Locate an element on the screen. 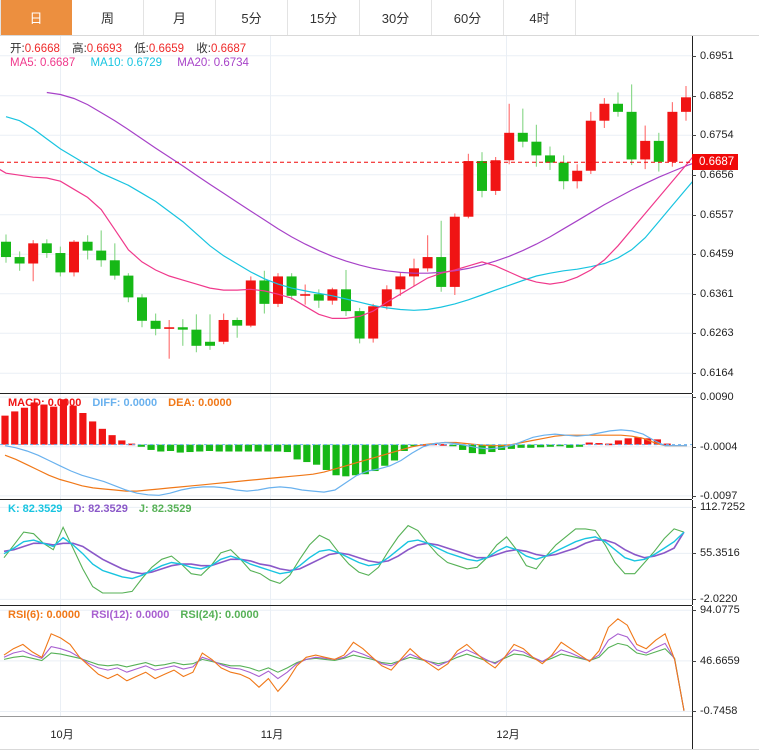  rsi-panel is located at coordinates (346, 661).